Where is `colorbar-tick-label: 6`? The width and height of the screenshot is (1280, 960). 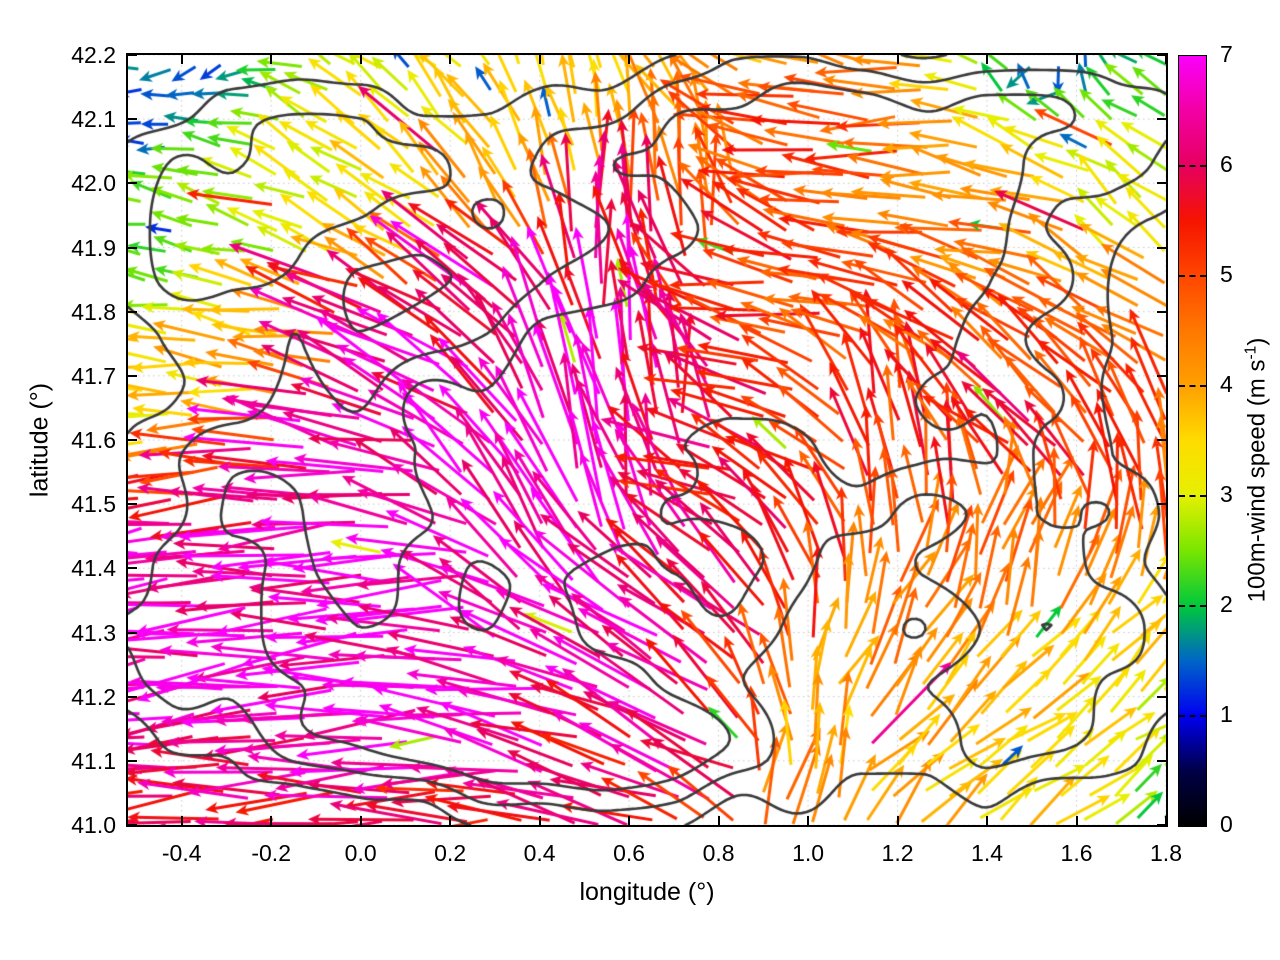 colorbar-tick-label: 6 is located at coordinates (1226, 164).